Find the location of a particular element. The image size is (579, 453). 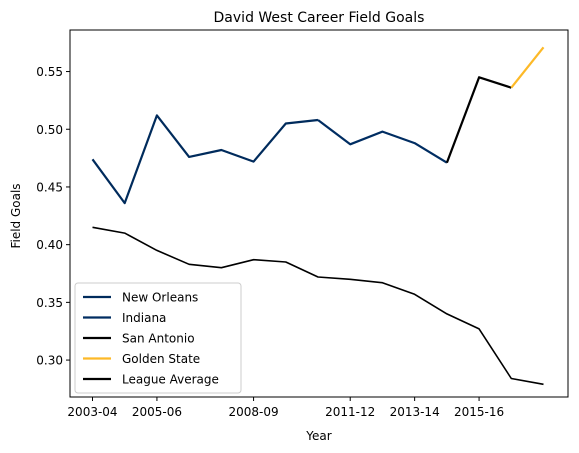

legend-box is located at coordinates (158, 338).